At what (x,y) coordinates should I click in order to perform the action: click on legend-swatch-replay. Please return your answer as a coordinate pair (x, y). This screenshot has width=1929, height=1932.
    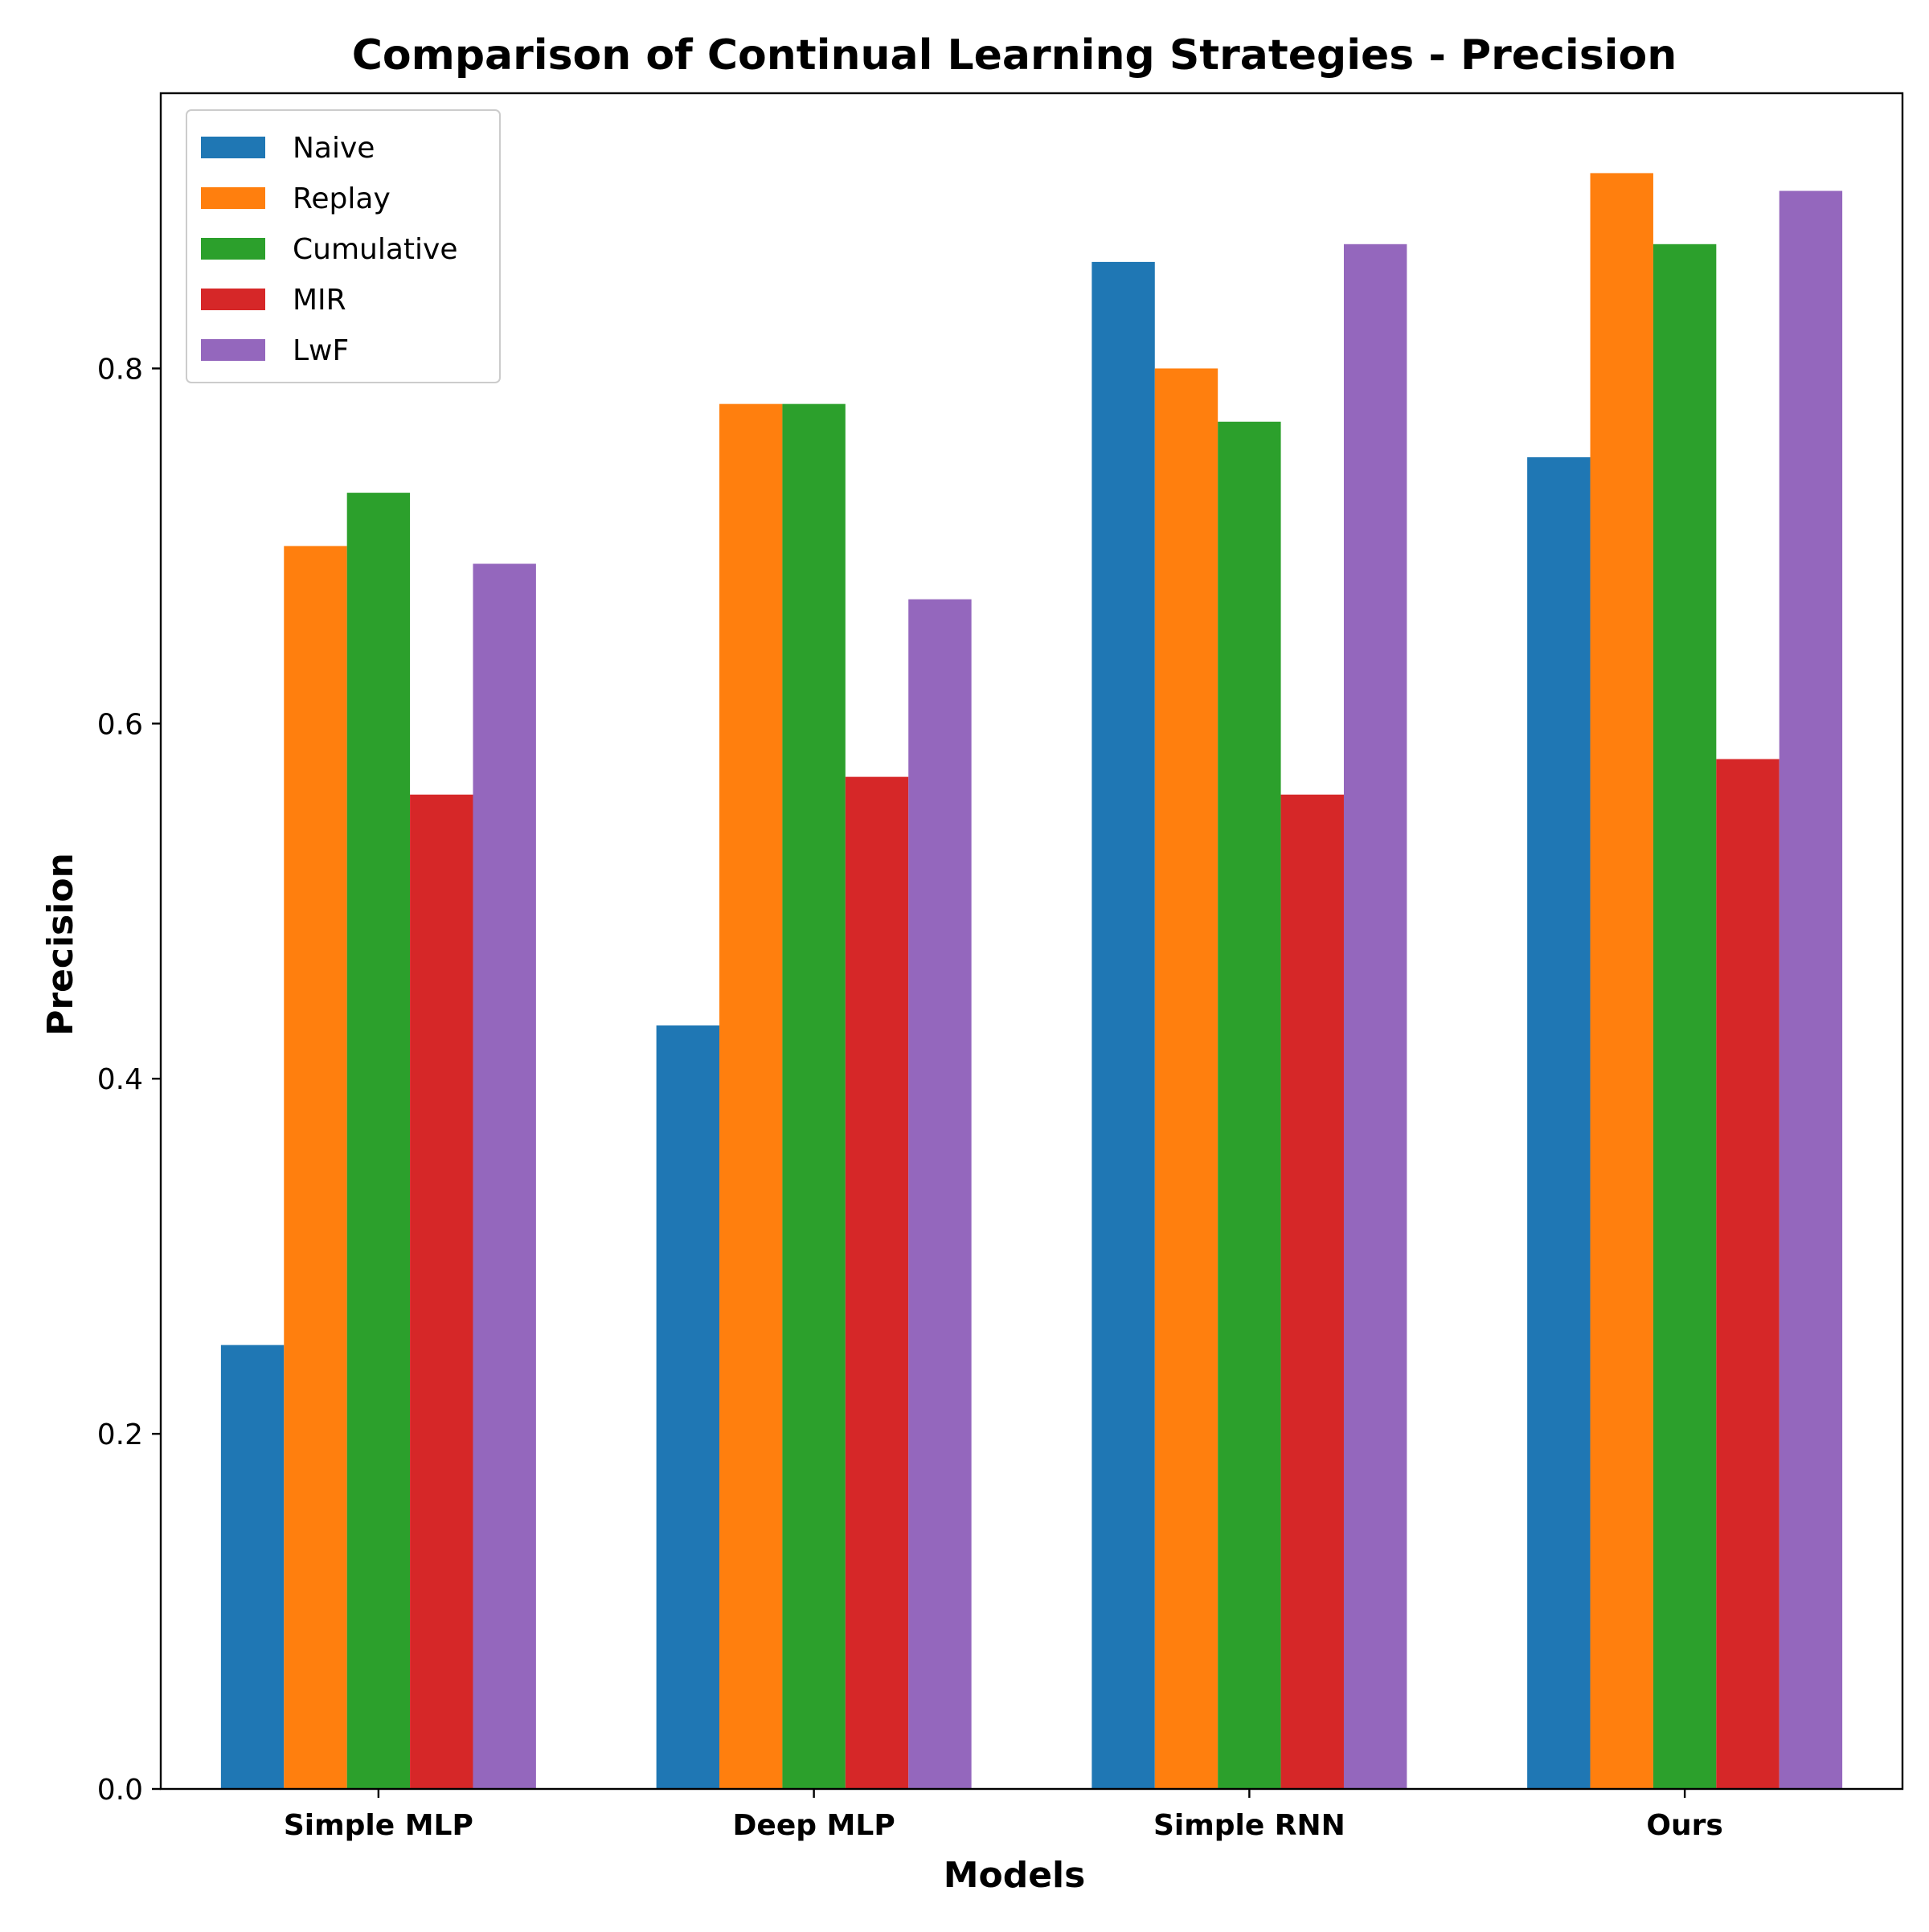
    Looking at the image, I should click on (233, 198).